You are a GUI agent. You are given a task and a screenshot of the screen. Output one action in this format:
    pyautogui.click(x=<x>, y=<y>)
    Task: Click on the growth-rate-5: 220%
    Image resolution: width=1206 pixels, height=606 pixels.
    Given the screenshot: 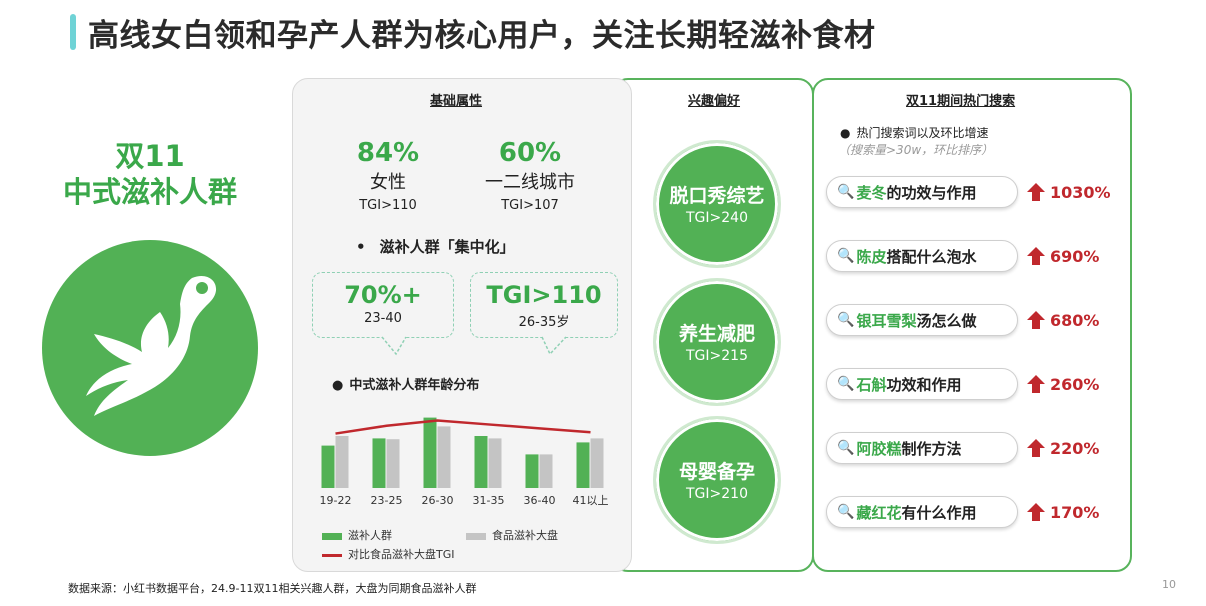 What is the action you would take?
    pyautogui.click(x=1062, y=448)
    